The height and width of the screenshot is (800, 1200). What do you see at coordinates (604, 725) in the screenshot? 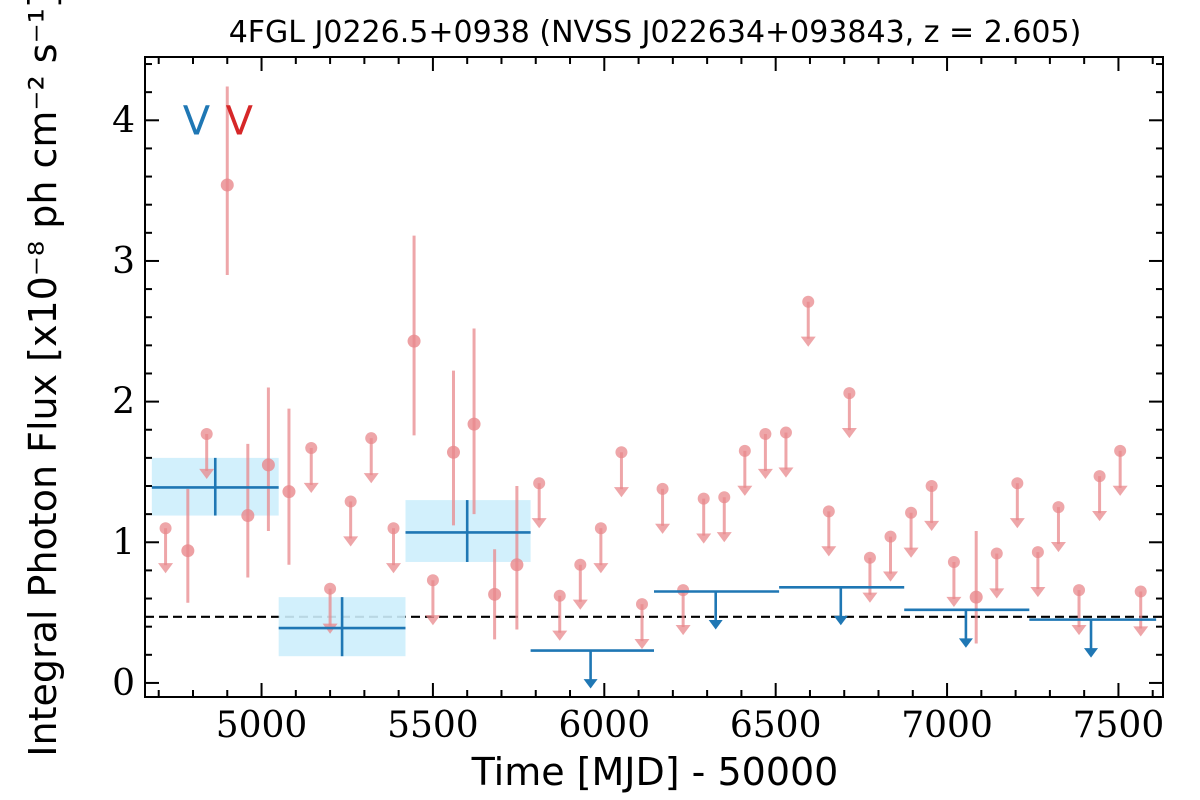
I see `x-tick-label: 6000` at bounding box center [604, 725].